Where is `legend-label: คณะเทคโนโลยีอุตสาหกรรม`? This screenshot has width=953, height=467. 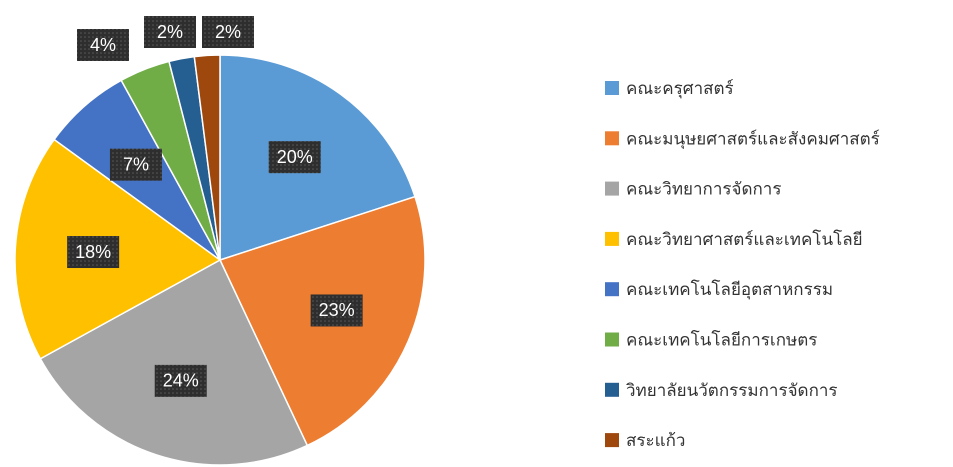 legend-label: คณะเทคโนโลยีอุตสาหกรรม is located at coordinates (729, 289).